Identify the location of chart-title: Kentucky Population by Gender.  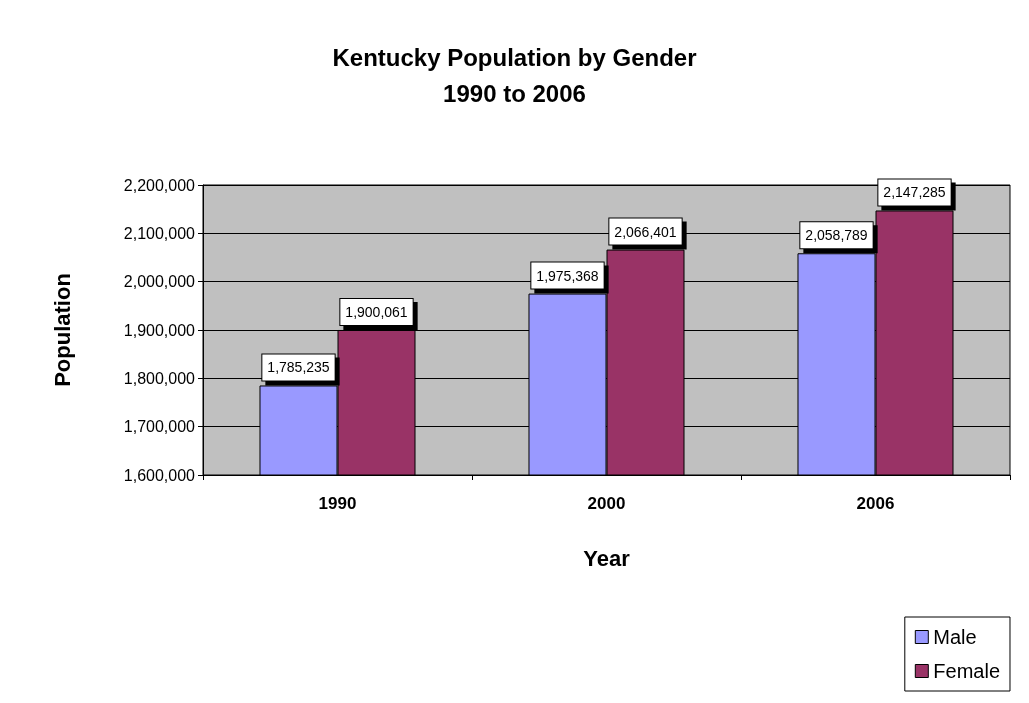
(514, 57).